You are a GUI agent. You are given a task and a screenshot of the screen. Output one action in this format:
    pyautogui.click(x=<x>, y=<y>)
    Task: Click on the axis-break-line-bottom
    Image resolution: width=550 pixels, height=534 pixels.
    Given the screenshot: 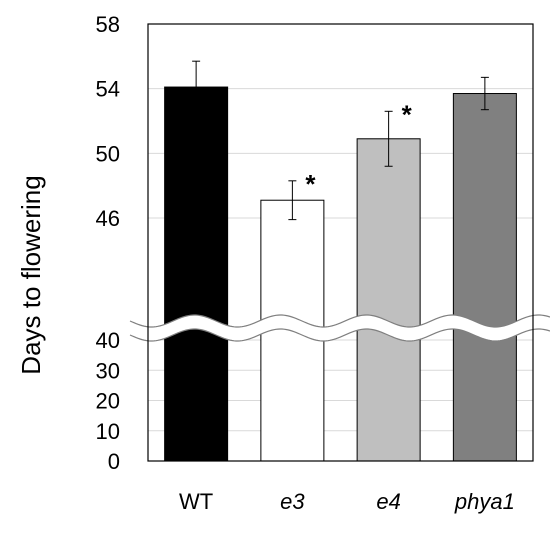 What is the action you would take?
    pyautogui.click(x=339, y=335)
    